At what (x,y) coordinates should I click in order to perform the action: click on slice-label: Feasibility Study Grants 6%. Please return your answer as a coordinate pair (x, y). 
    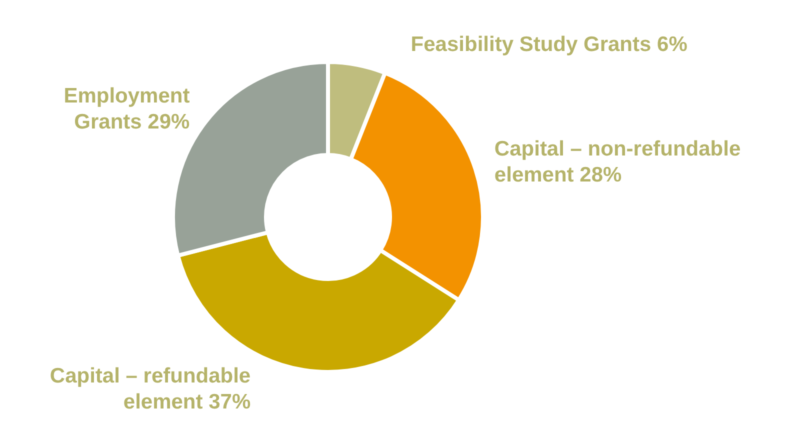
    Looking at the image, I should click on (549, 44).